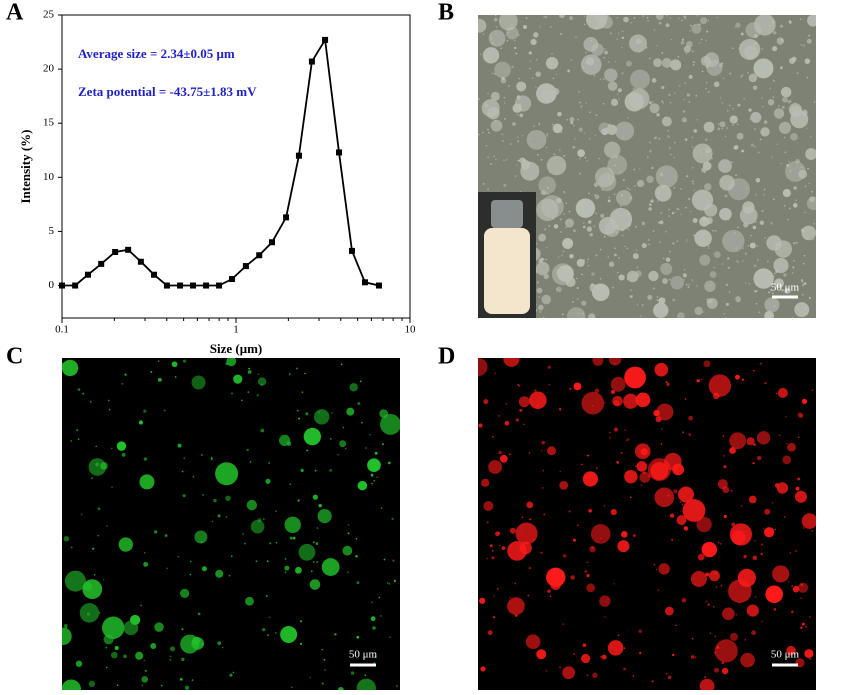  What do you see at coordinates (62, 330) in the screenshot?
I see `x-tick-label: 0.1` at bounding box center [62, 330].